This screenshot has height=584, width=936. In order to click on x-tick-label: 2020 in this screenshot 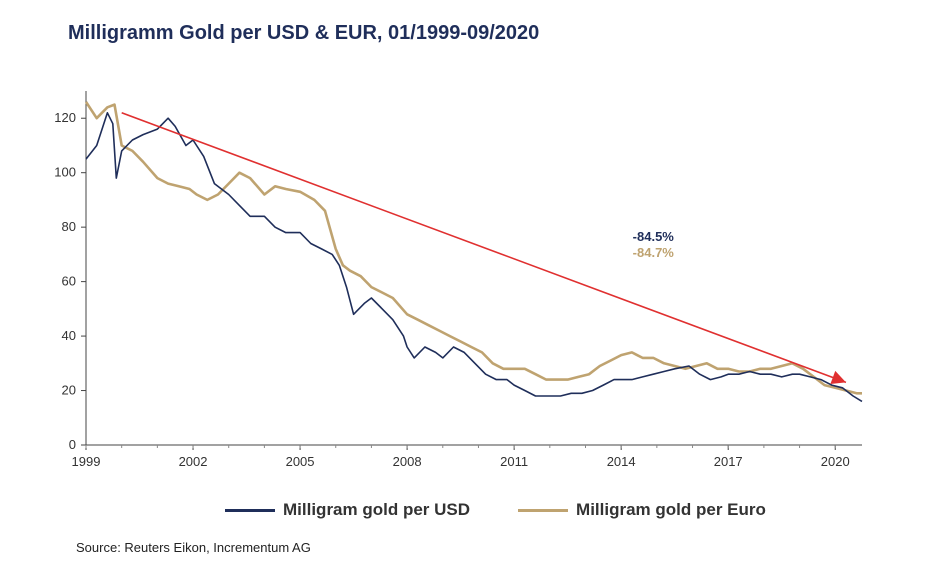, I will do `click(835, 461)`.